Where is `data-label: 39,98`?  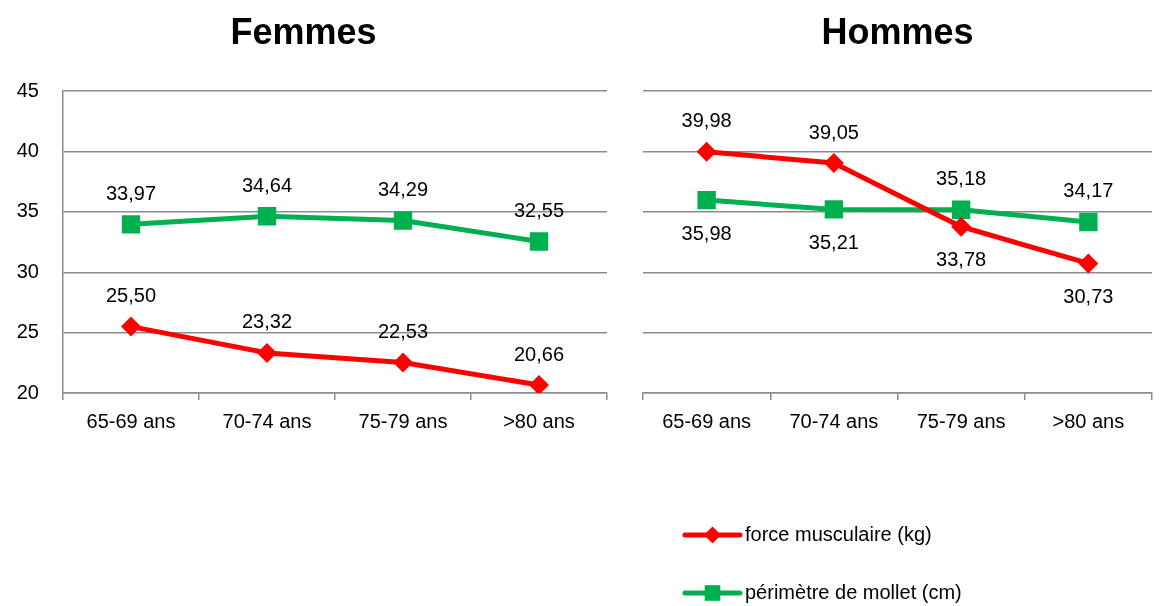 data-label: 39,98 is located at coordinates (706, 120).